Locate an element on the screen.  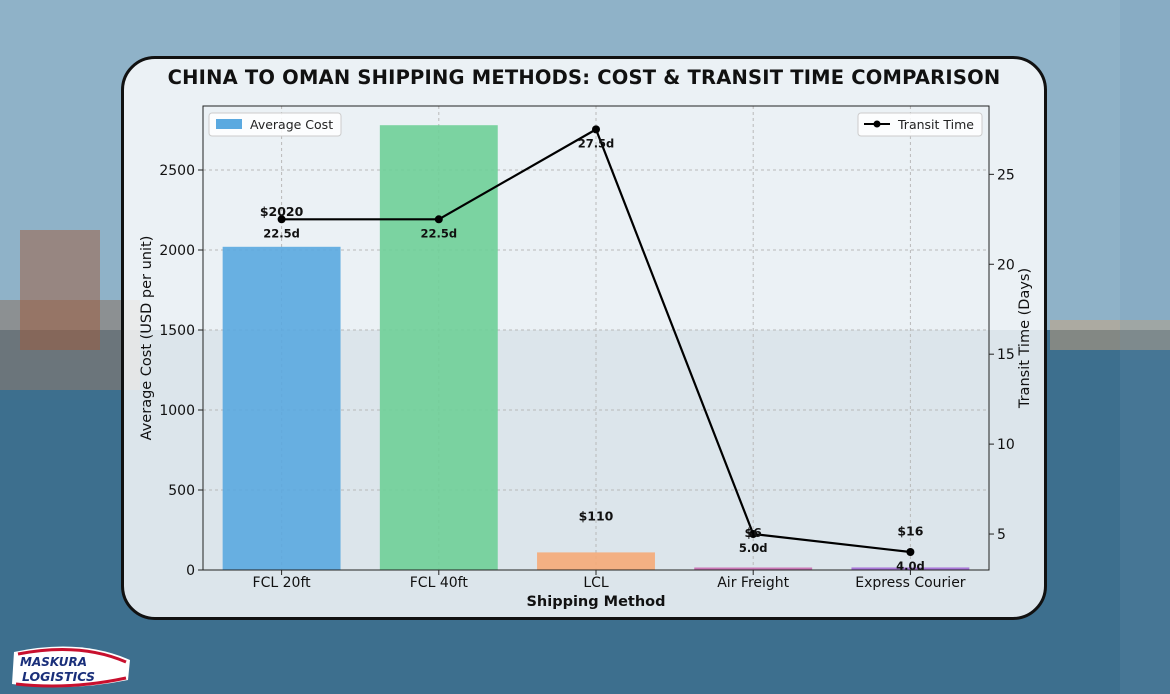
y-right-tick-label: 20 is located at coordinates (1006, 265).